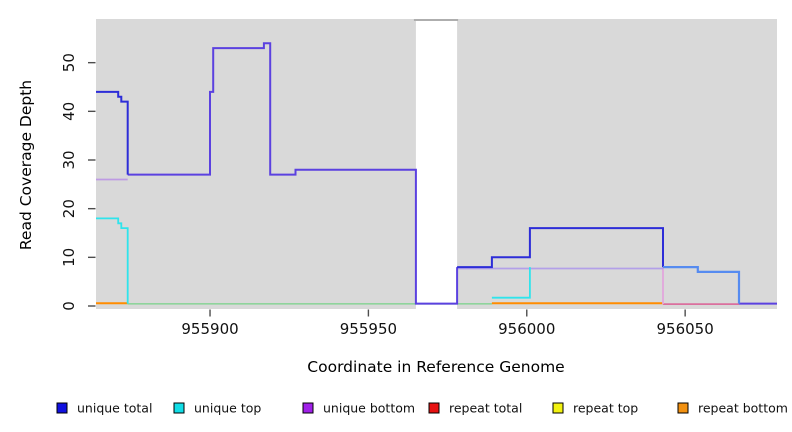 This screenshot has height=432, width=792. What do you see at coordinates (683, 408) in the screenshot?
I see `legend-swatch-repeat-bottom` at bounding box center [683, 408].